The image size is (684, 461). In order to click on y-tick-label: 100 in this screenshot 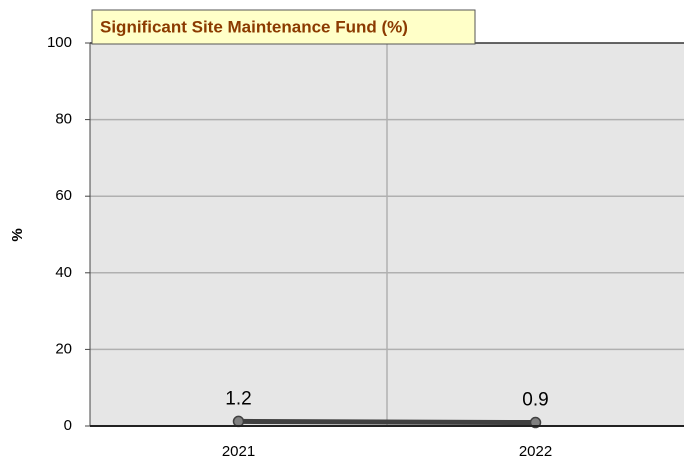, I will do `click(59, 42)`.